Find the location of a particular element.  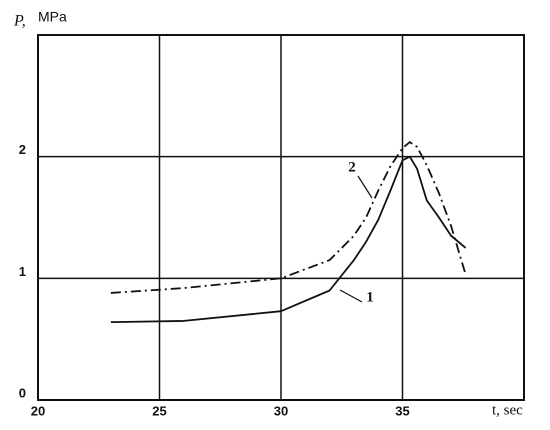

y-tick-label: 0 is located at coordinates (22, 392).